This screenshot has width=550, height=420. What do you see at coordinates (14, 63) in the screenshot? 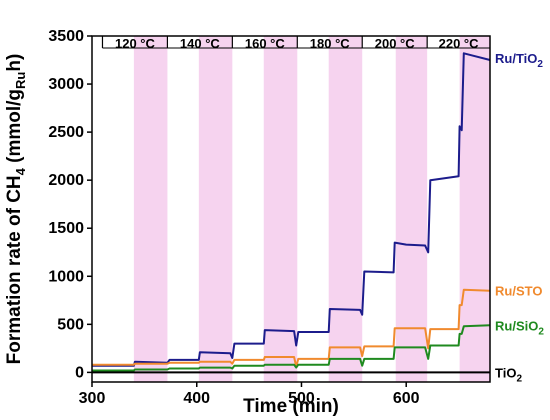
I see `y-axis-title-suffix: h)` at bounding box center [14, 63].